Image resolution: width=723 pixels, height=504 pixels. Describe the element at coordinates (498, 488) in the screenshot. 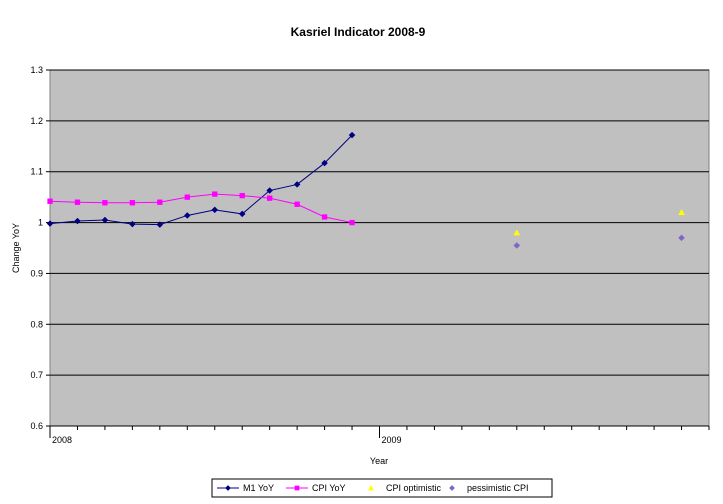

I see `legend-label: pessimistic CPI` at that location.